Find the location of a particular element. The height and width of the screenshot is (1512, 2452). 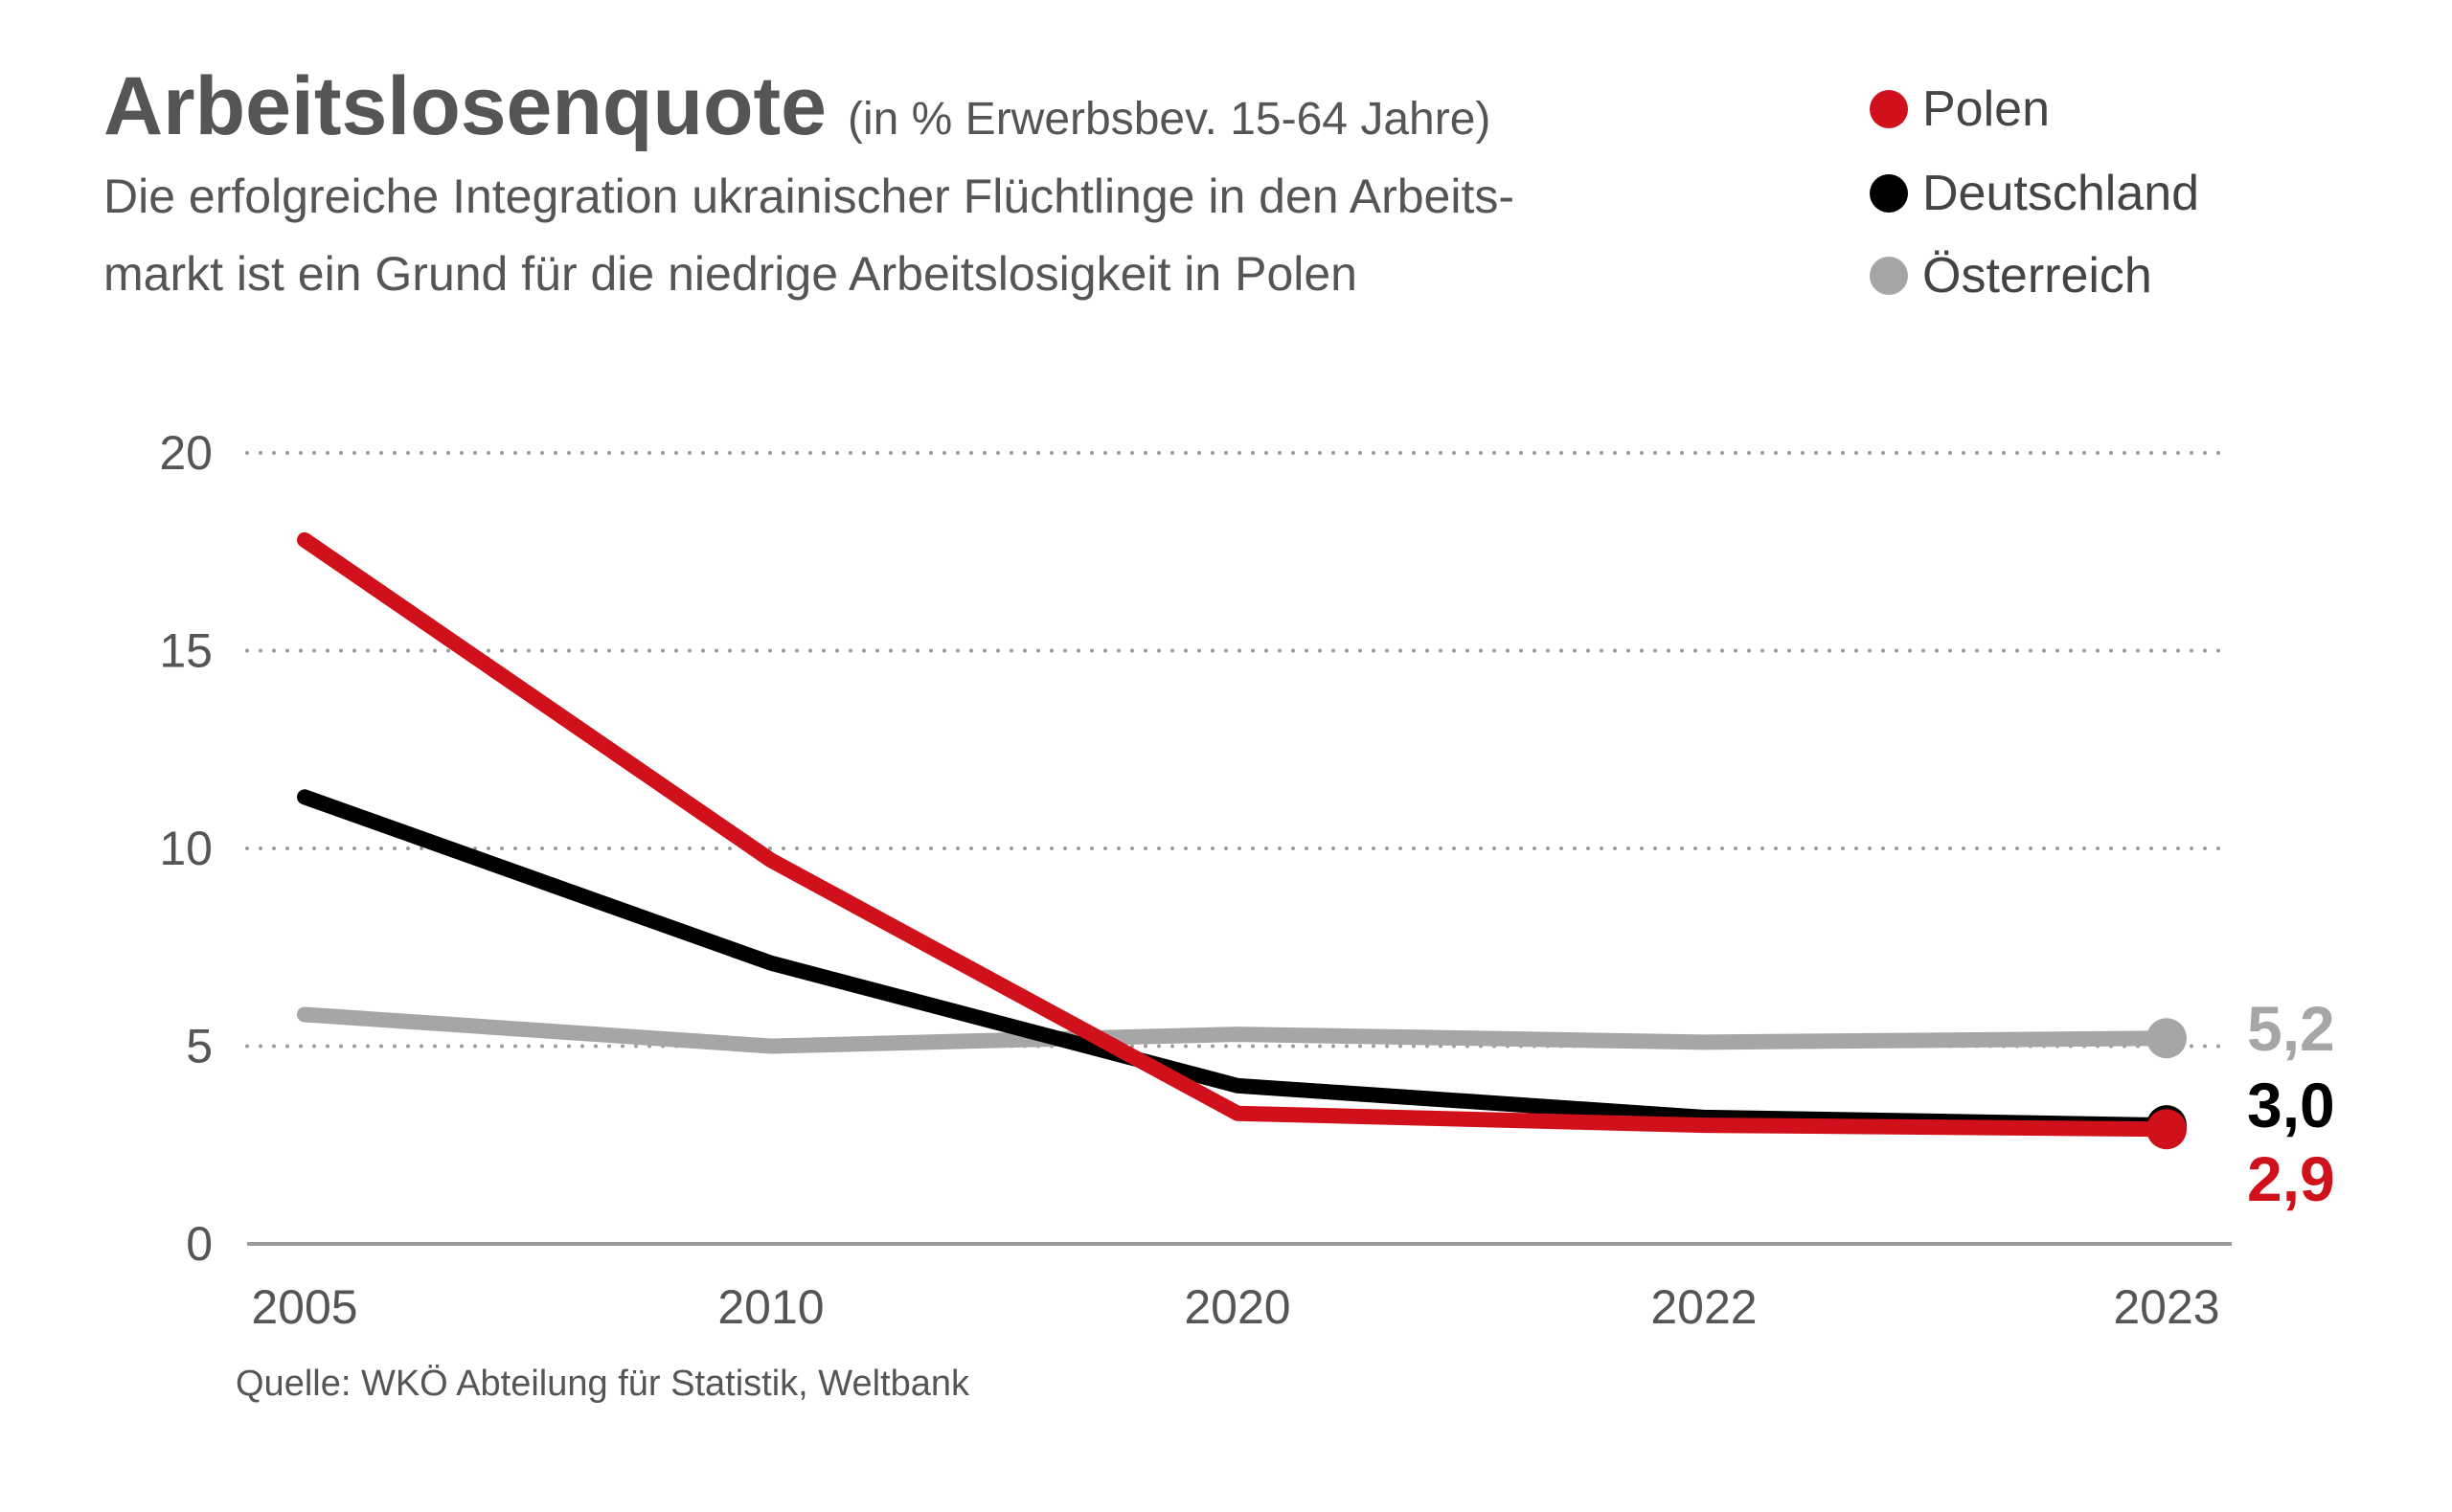

y-axis-ticks: 0 5 10 15 20 is located at coordinates (186, 848).